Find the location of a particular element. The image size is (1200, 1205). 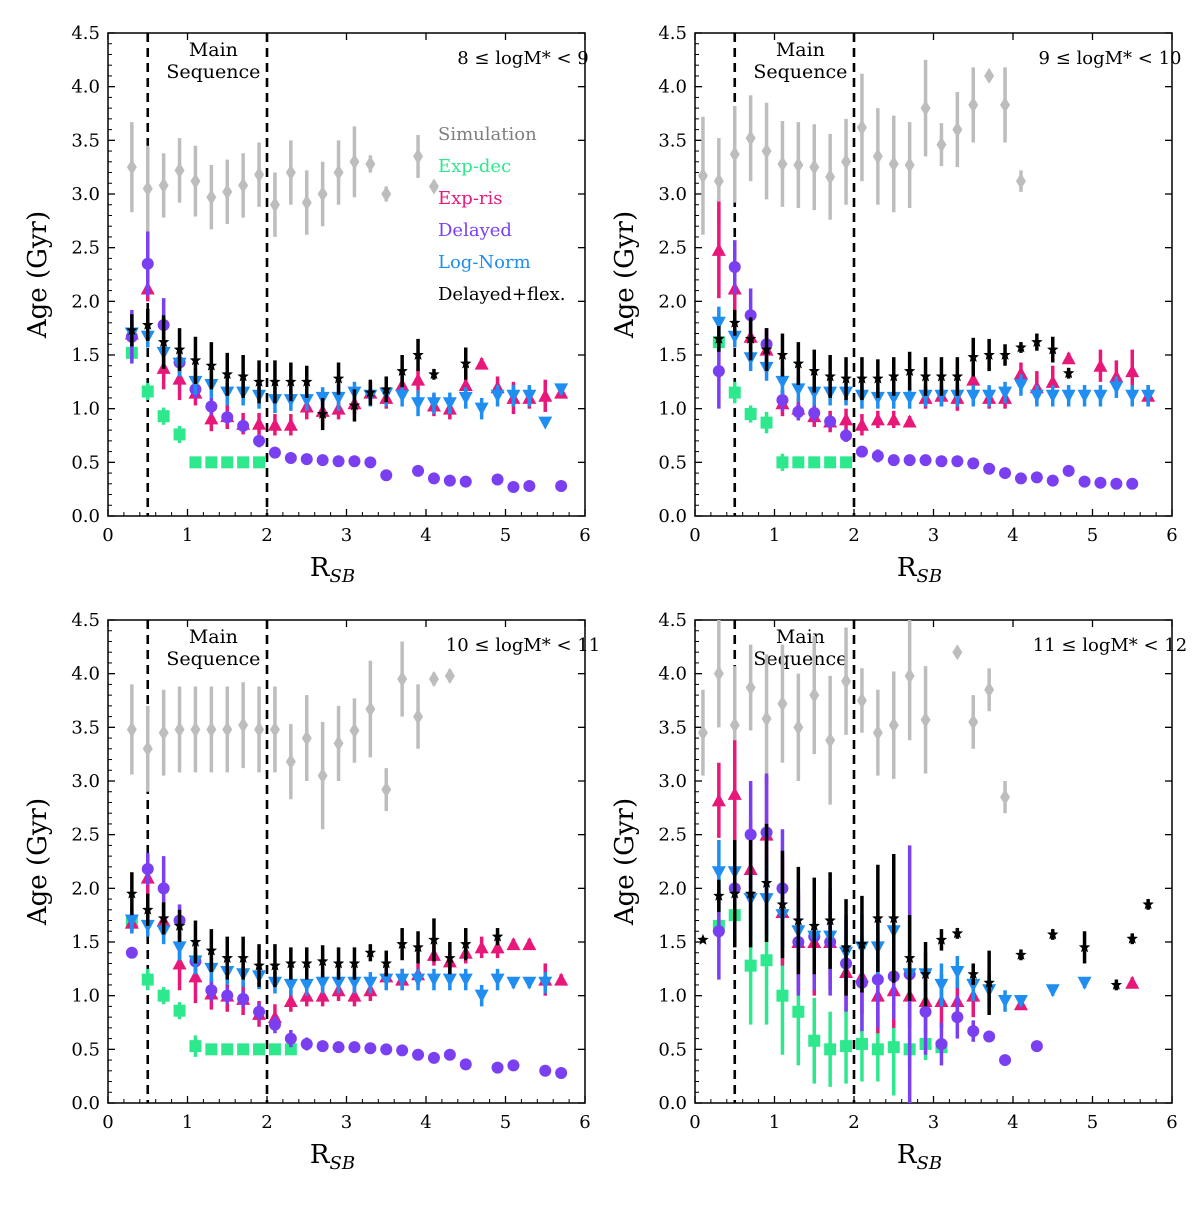

y-tick-label: 1.5 is located at coordinates (672, 355).